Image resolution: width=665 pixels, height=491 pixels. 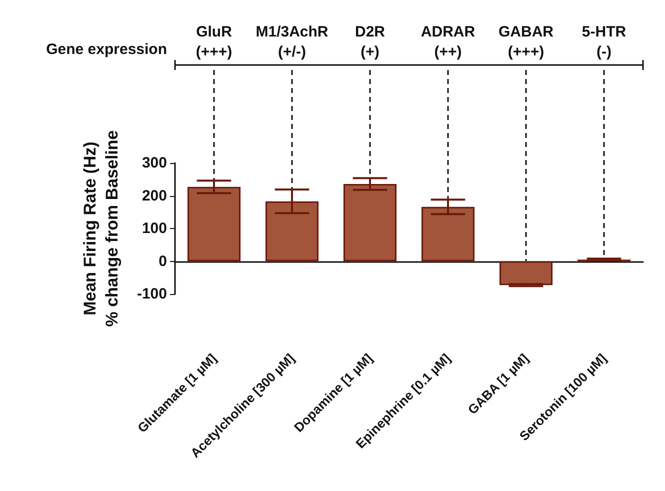 I want to click on text: M1/3AchR (+/-), so click(x=292, y=42).